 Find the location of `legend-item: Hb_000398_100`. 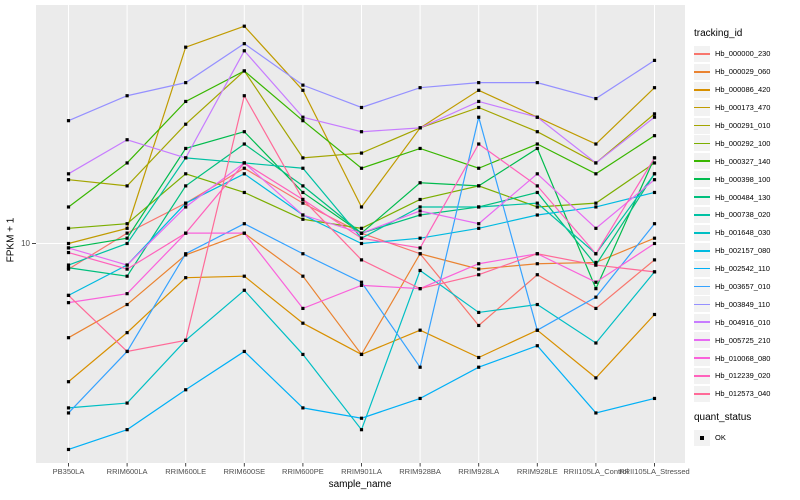

legend-item: Hb_000398_100 is located at coordinates (747, 179).